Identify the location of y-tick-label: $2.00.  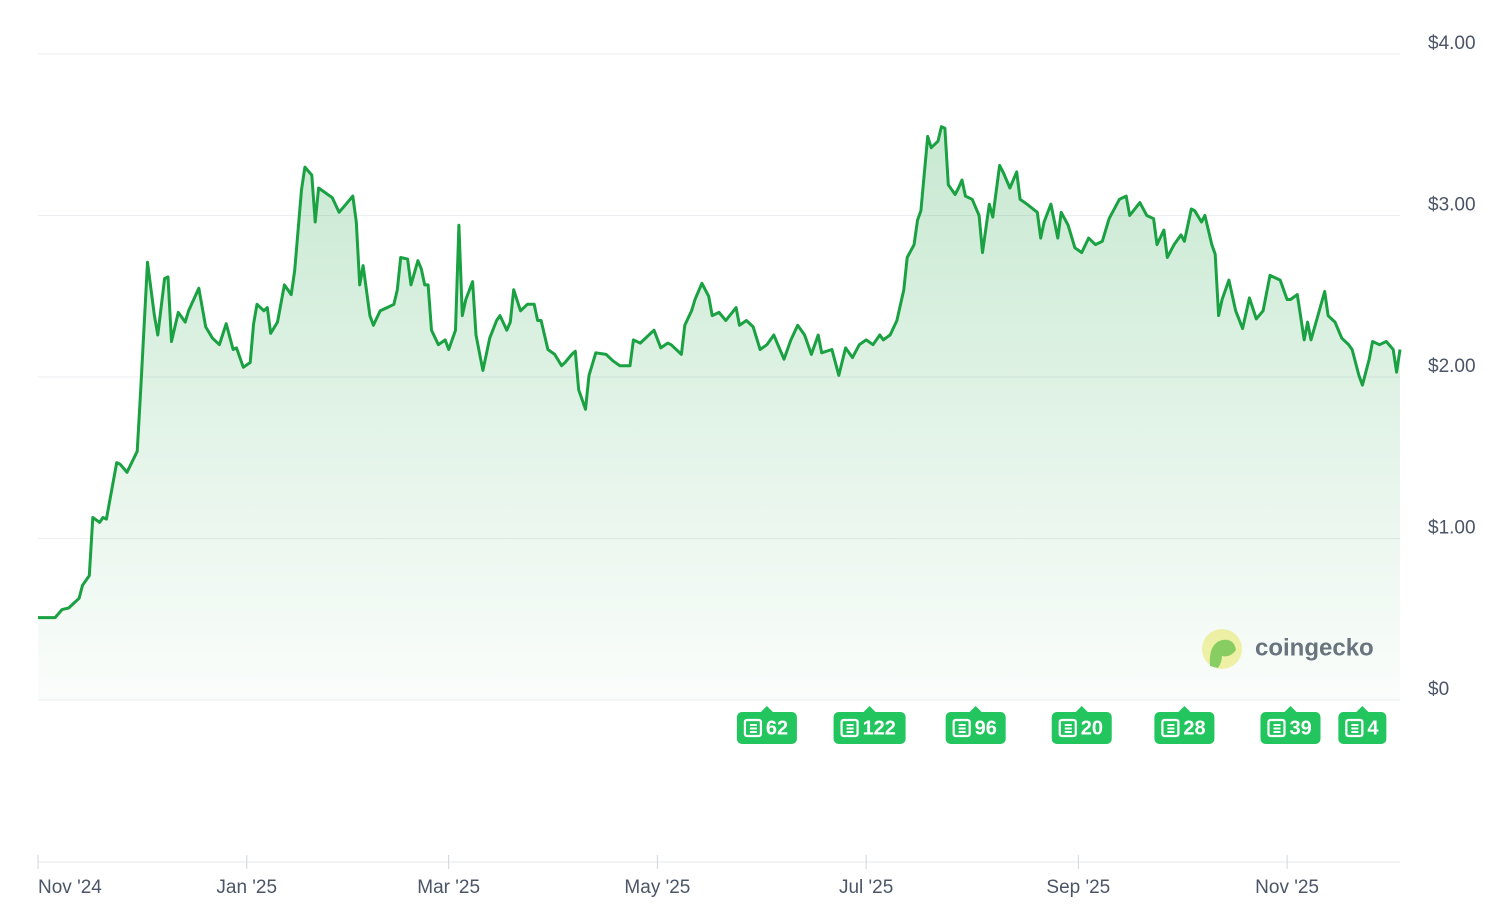
(1452, 366).